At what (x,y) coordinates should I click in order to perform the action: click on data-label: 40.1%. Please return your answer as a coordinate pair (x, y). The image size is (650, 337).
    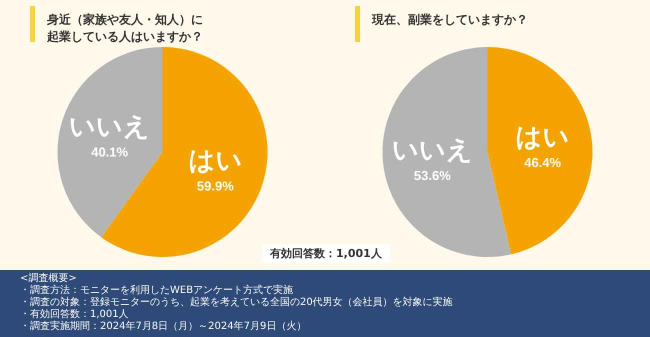
    Looking at the image, I should click on (110, 152).